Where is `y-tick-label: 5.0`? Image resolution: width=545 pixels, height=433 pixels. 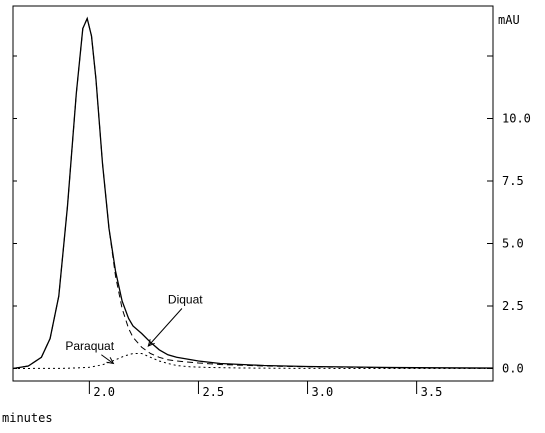
y-tick-label: 5.0 is located at coordinates (513, 244).